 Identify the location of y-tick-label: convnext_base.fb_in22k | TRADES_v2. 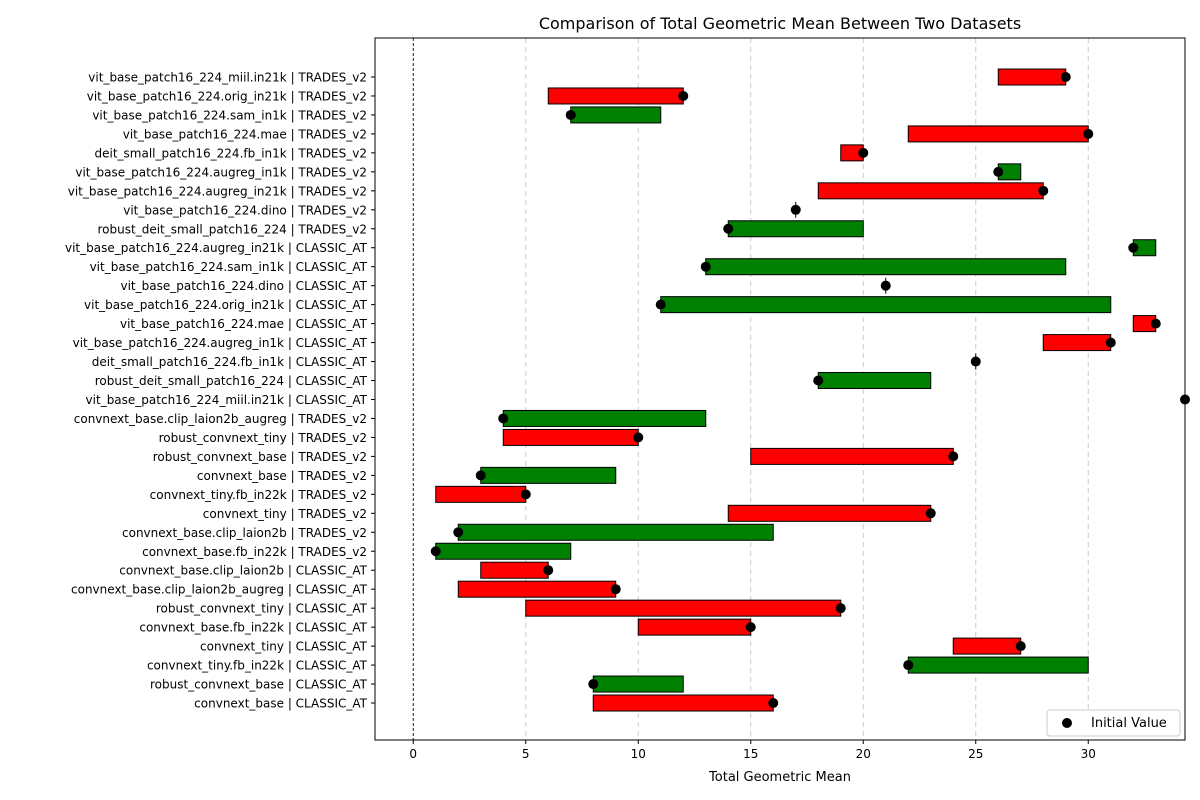
(254, 552).